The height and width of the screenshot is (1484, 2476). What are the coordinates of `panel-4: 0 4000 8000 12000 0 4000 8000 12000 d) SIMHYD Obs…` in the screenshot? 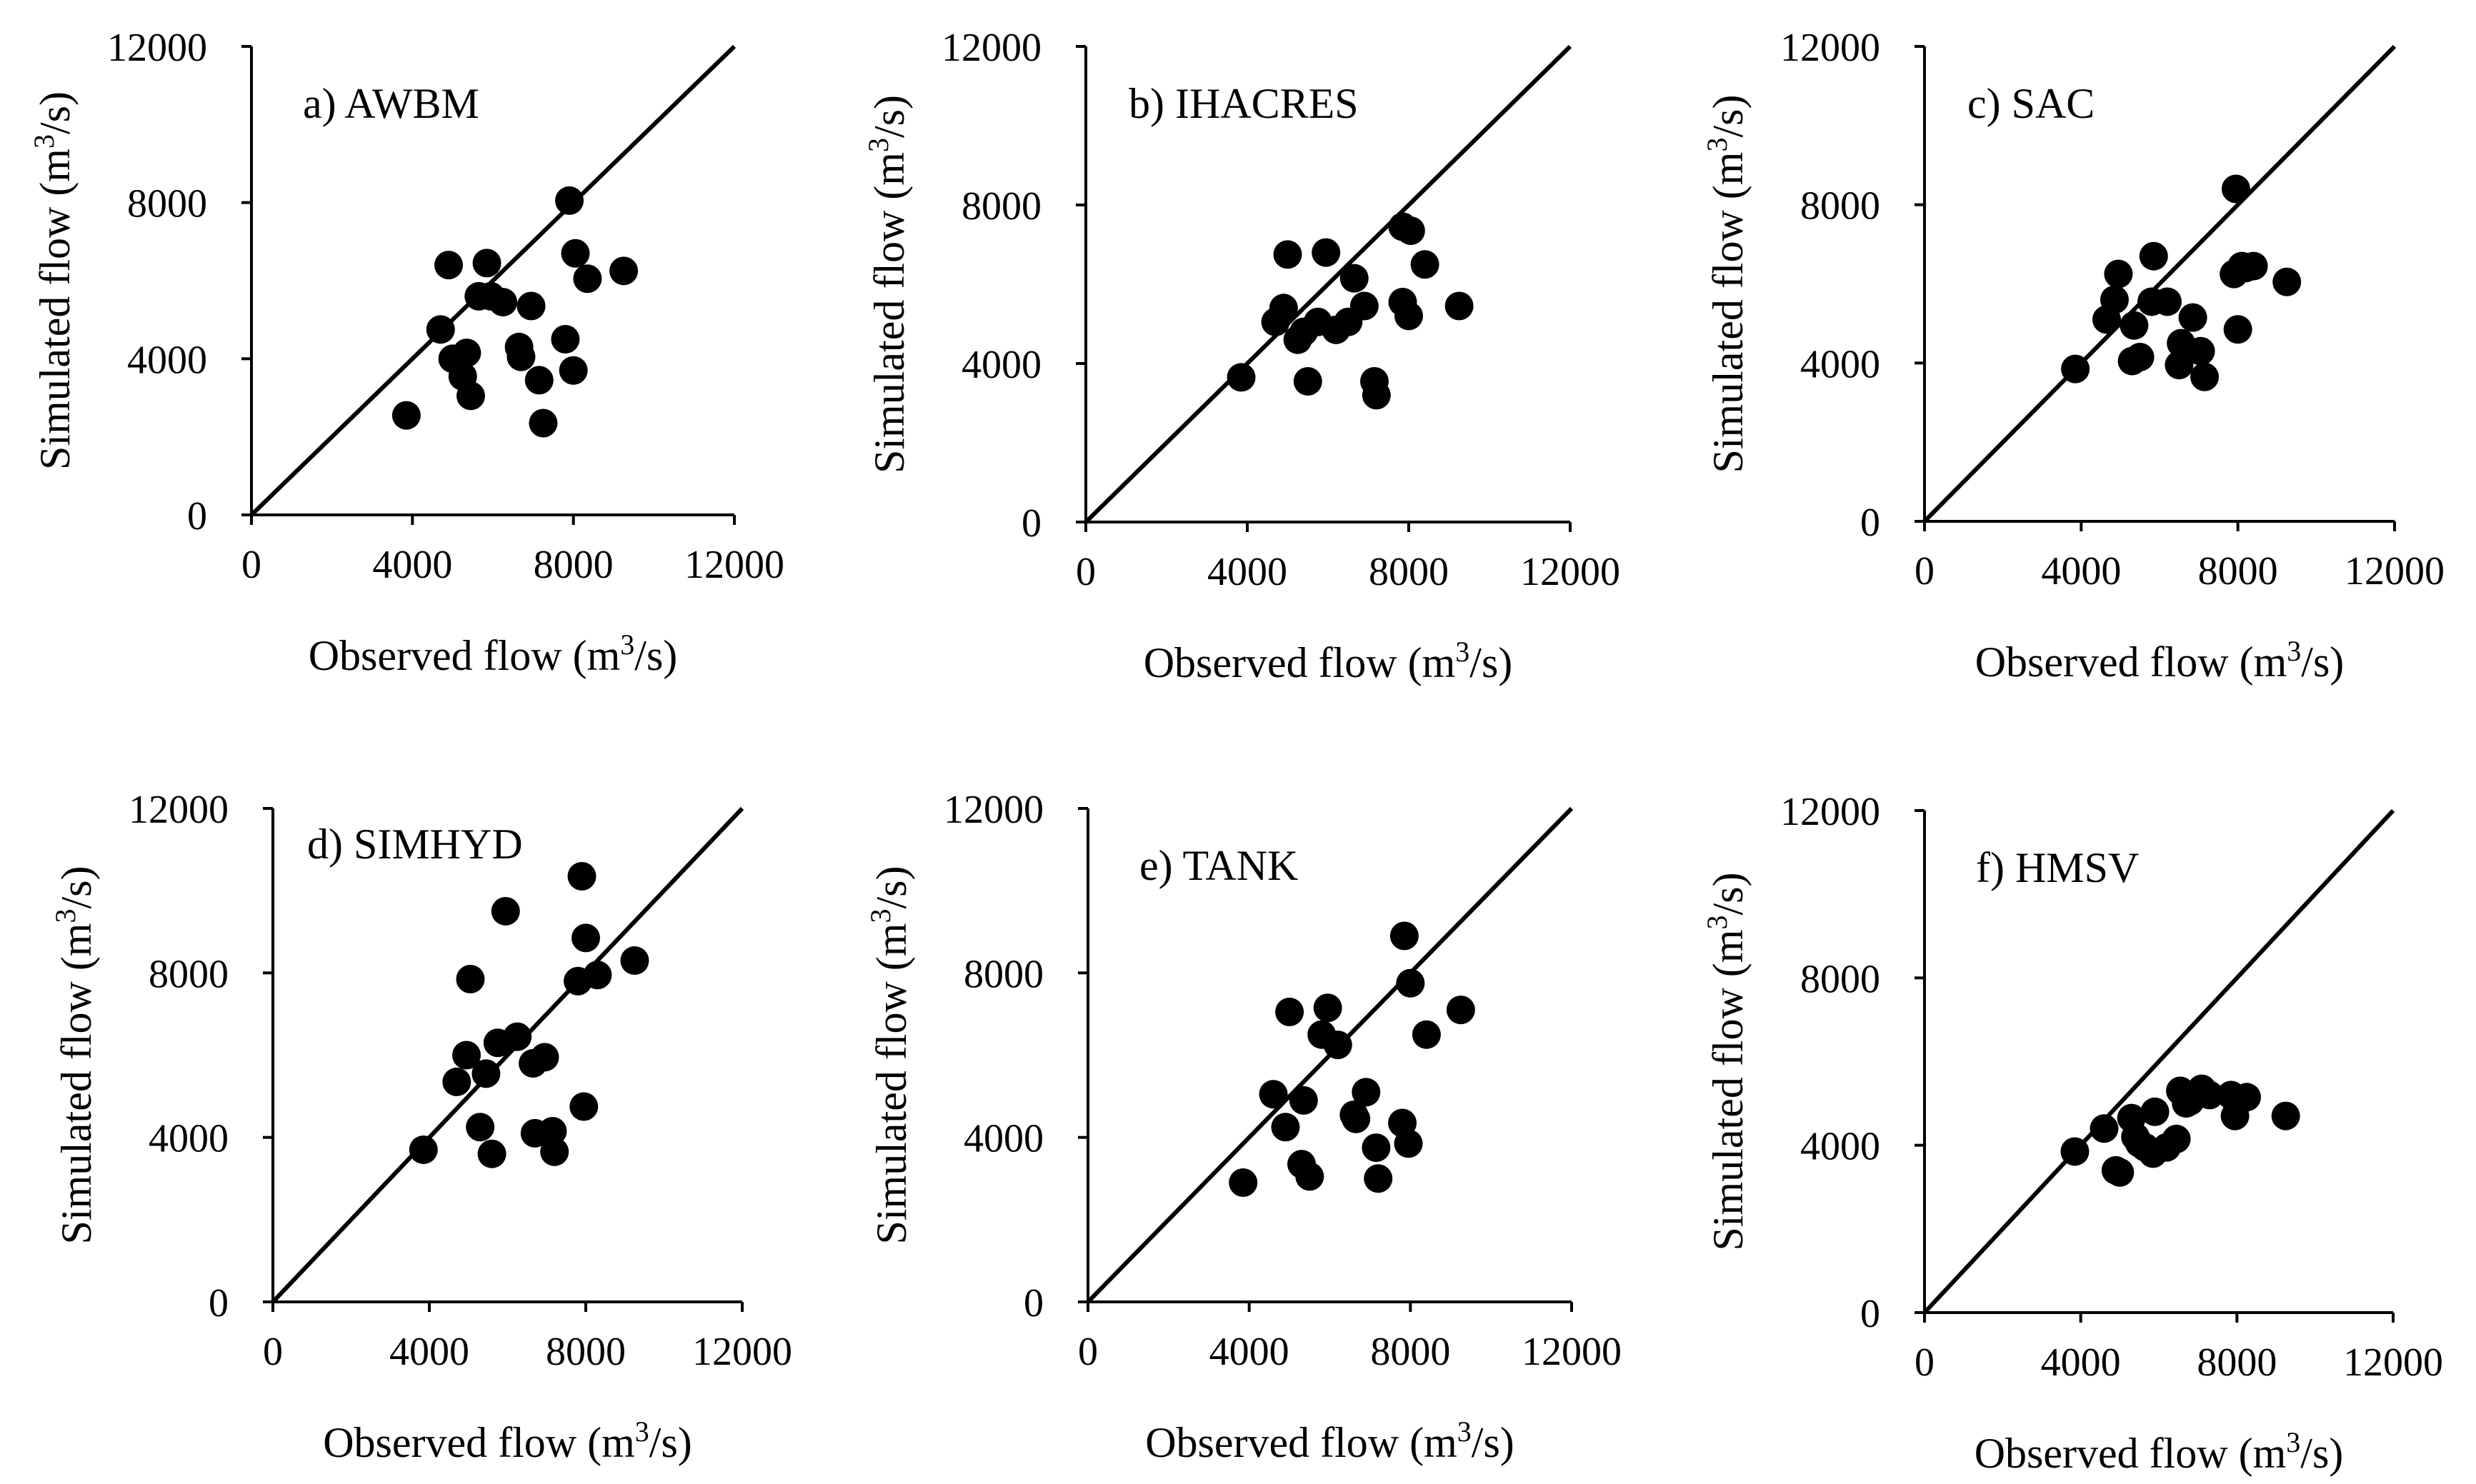 It's located at (421, 1127).